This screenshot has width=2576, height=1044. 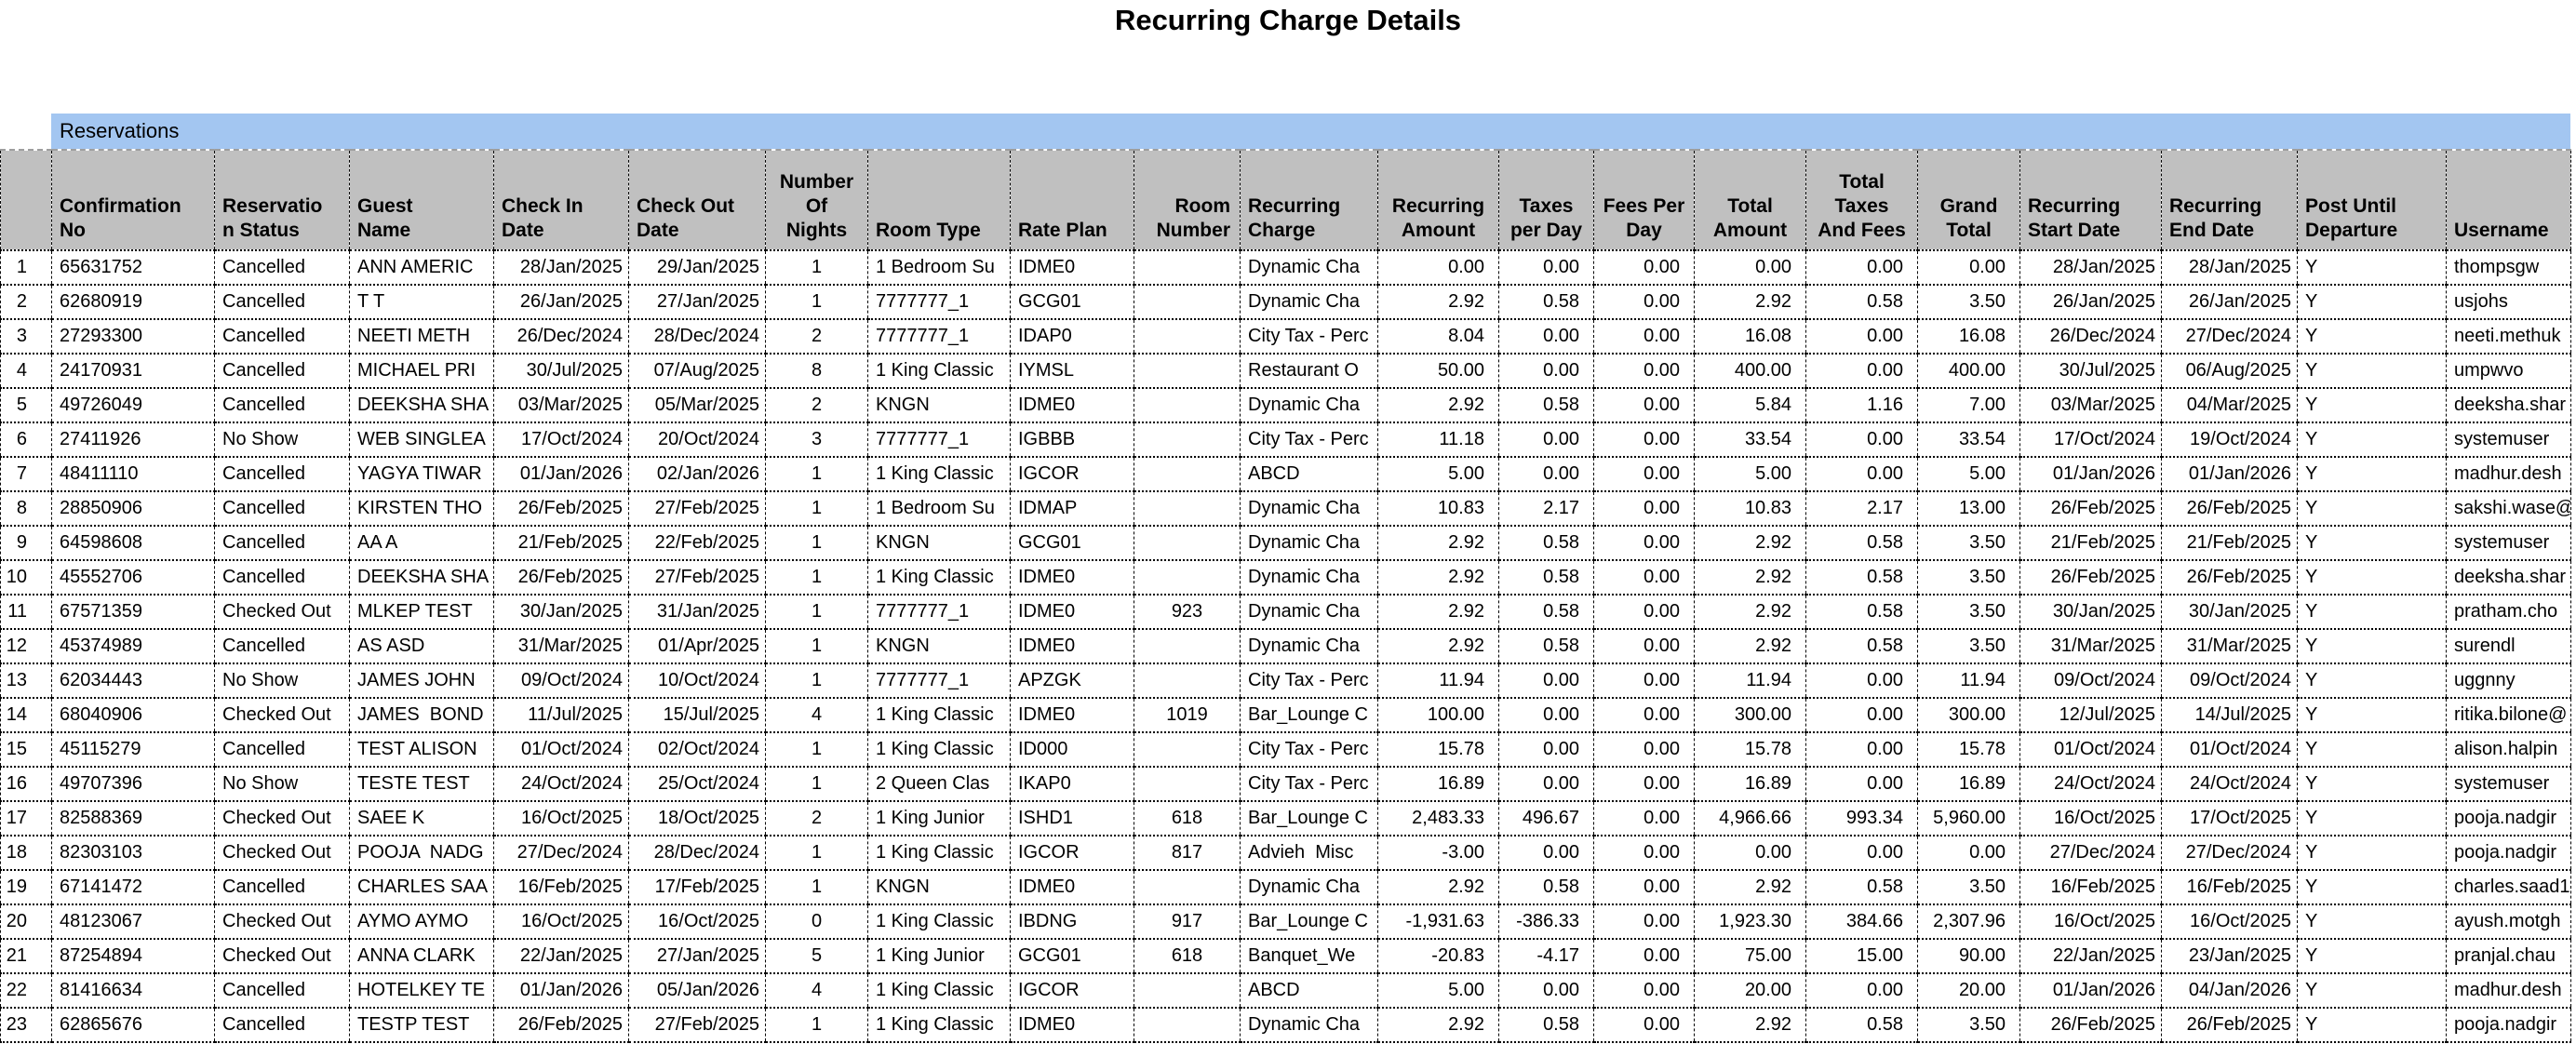 What do you see at coordinates (1968, 337) in the screenshot?
I see `cell-grand_total: 16.08` at bounding box center [1968, 337].